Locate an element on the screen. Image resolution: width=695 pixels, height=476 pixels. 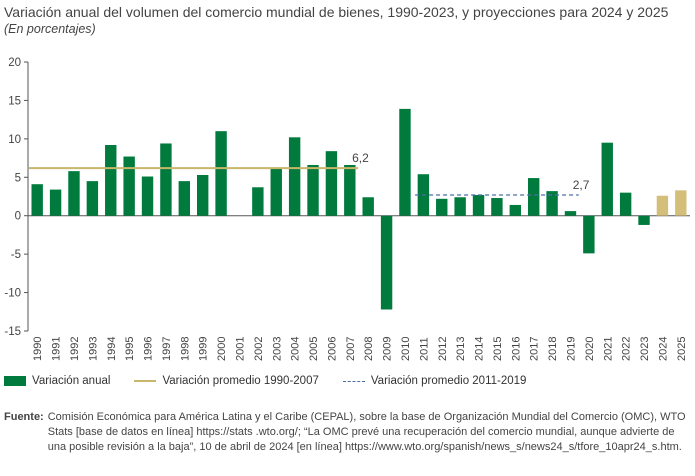
legend-swatch-bars is located at coordinates (15, 381).